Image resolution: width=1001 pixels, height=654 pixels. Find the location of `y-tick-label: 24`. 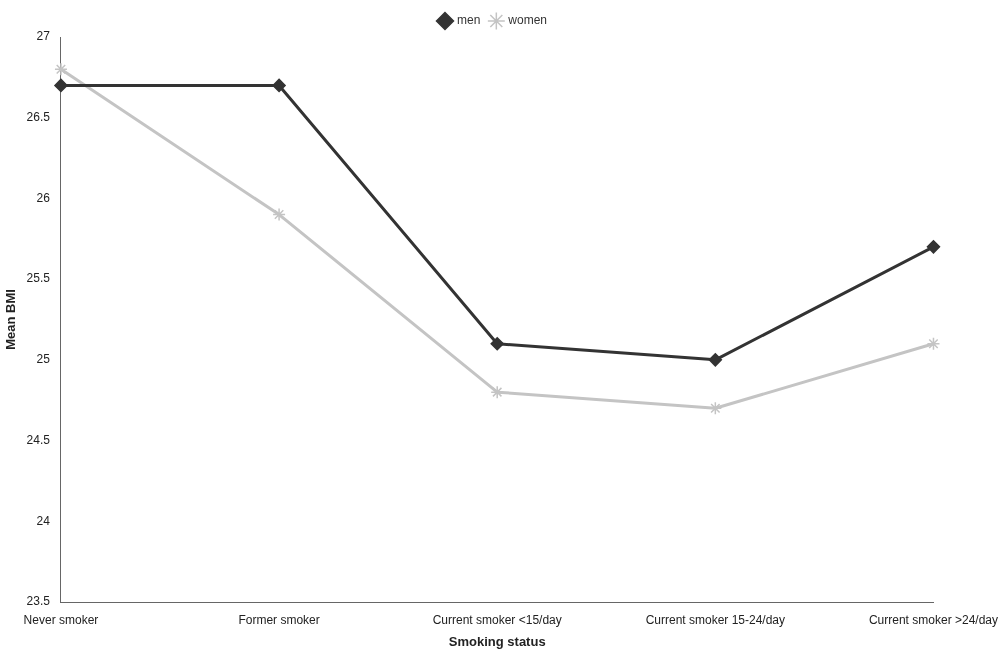

y-tick-label: 24 is located at coordinates (43, 520).